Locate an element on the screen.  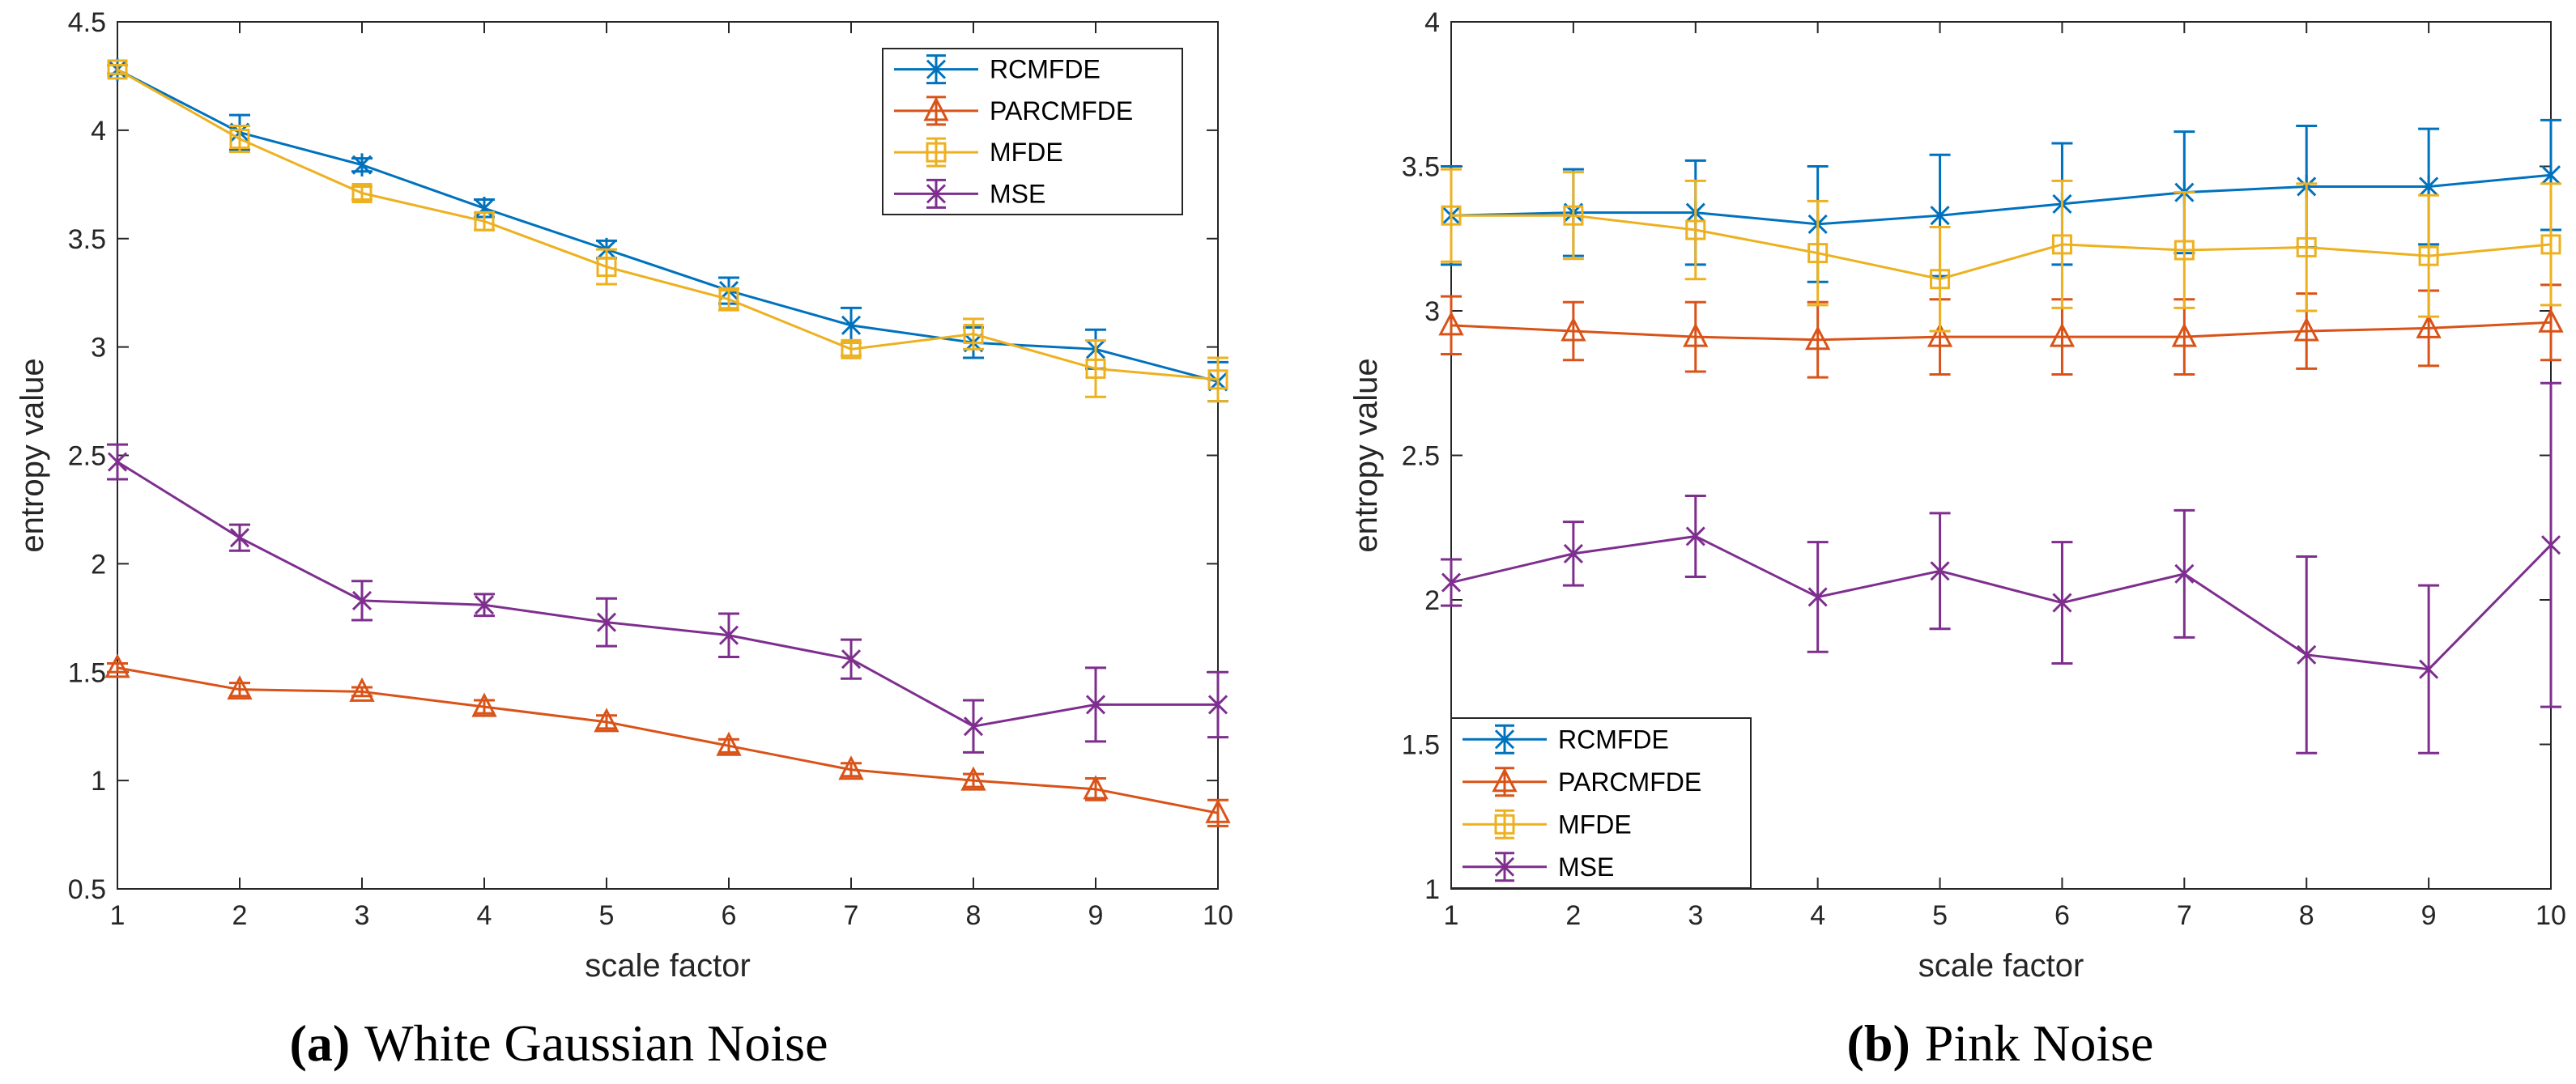
y-axis-label: entropy value is located at coordinates (1366, 455).